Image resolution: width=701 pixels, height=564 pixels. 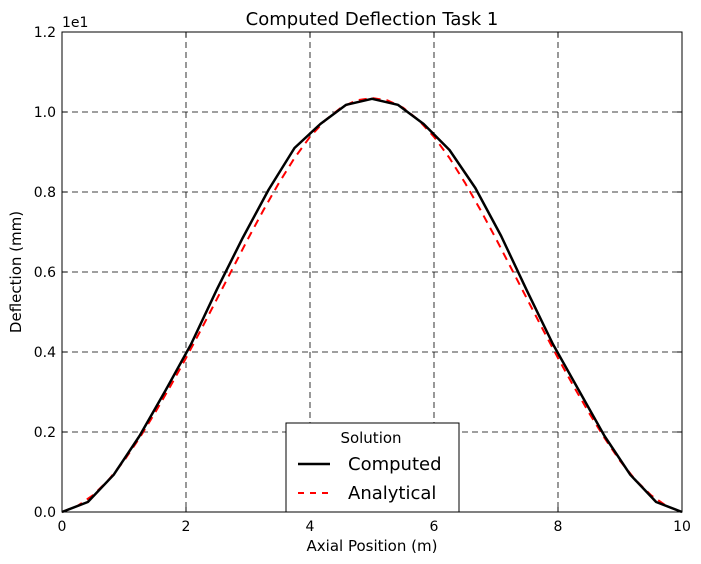 I want to click on y-offset-text: 1e1, so click(x=75, y=23).